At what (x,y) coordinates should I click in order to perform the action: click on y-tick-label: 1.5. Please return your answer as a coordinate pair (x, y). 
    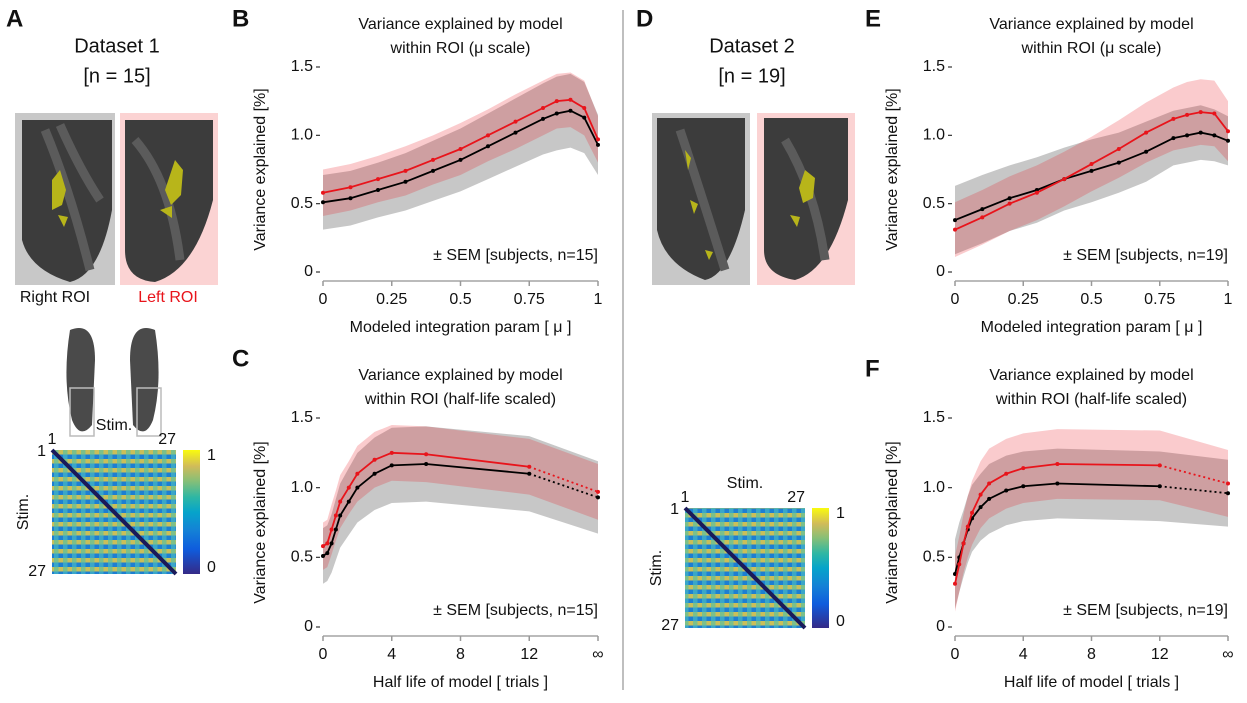
    Looking at the image, I should click on (934, 417).